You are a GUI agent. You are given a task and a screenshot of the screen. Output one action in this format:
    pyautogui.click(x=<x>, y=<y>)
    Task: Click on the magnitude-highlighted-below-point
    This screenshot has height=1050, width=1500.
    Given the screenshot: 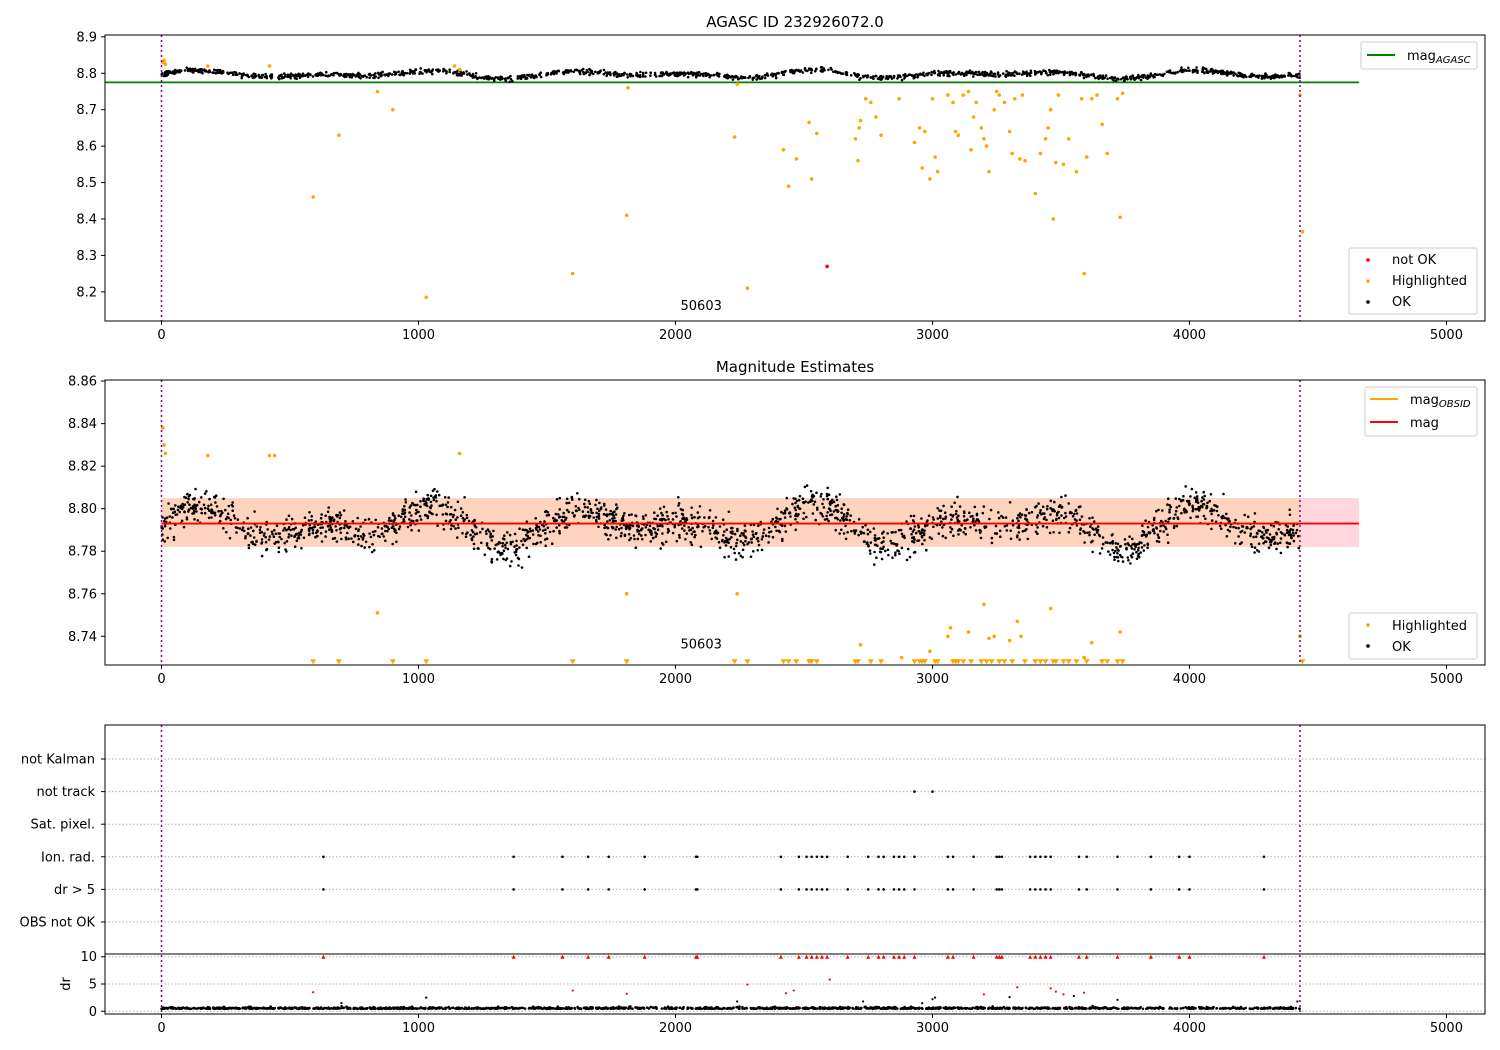 What is the action you would take?
    pyautogui.click(x=986, y=662)
    